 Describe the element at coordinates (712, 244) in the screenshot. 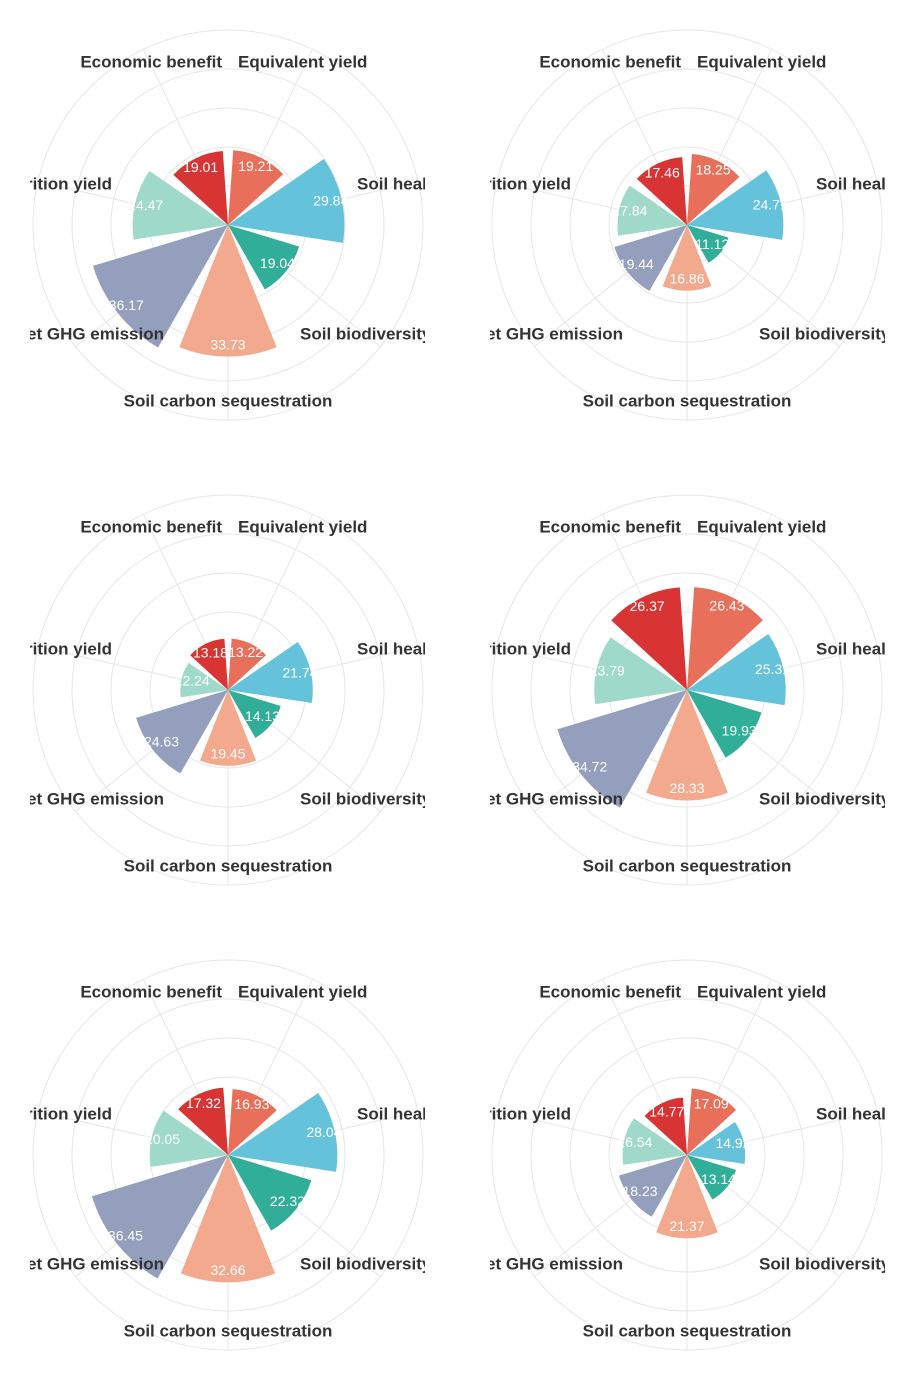

I see `value-label: 11.12` at that location.